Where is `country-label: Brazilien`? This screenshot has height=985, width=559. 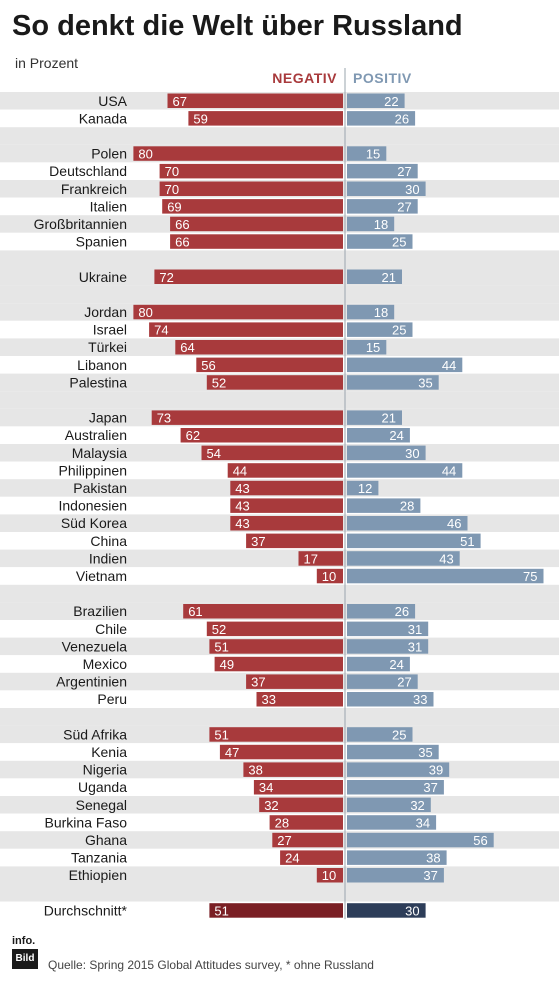
country-label: Brazilien is located at coordinates (100, 611).